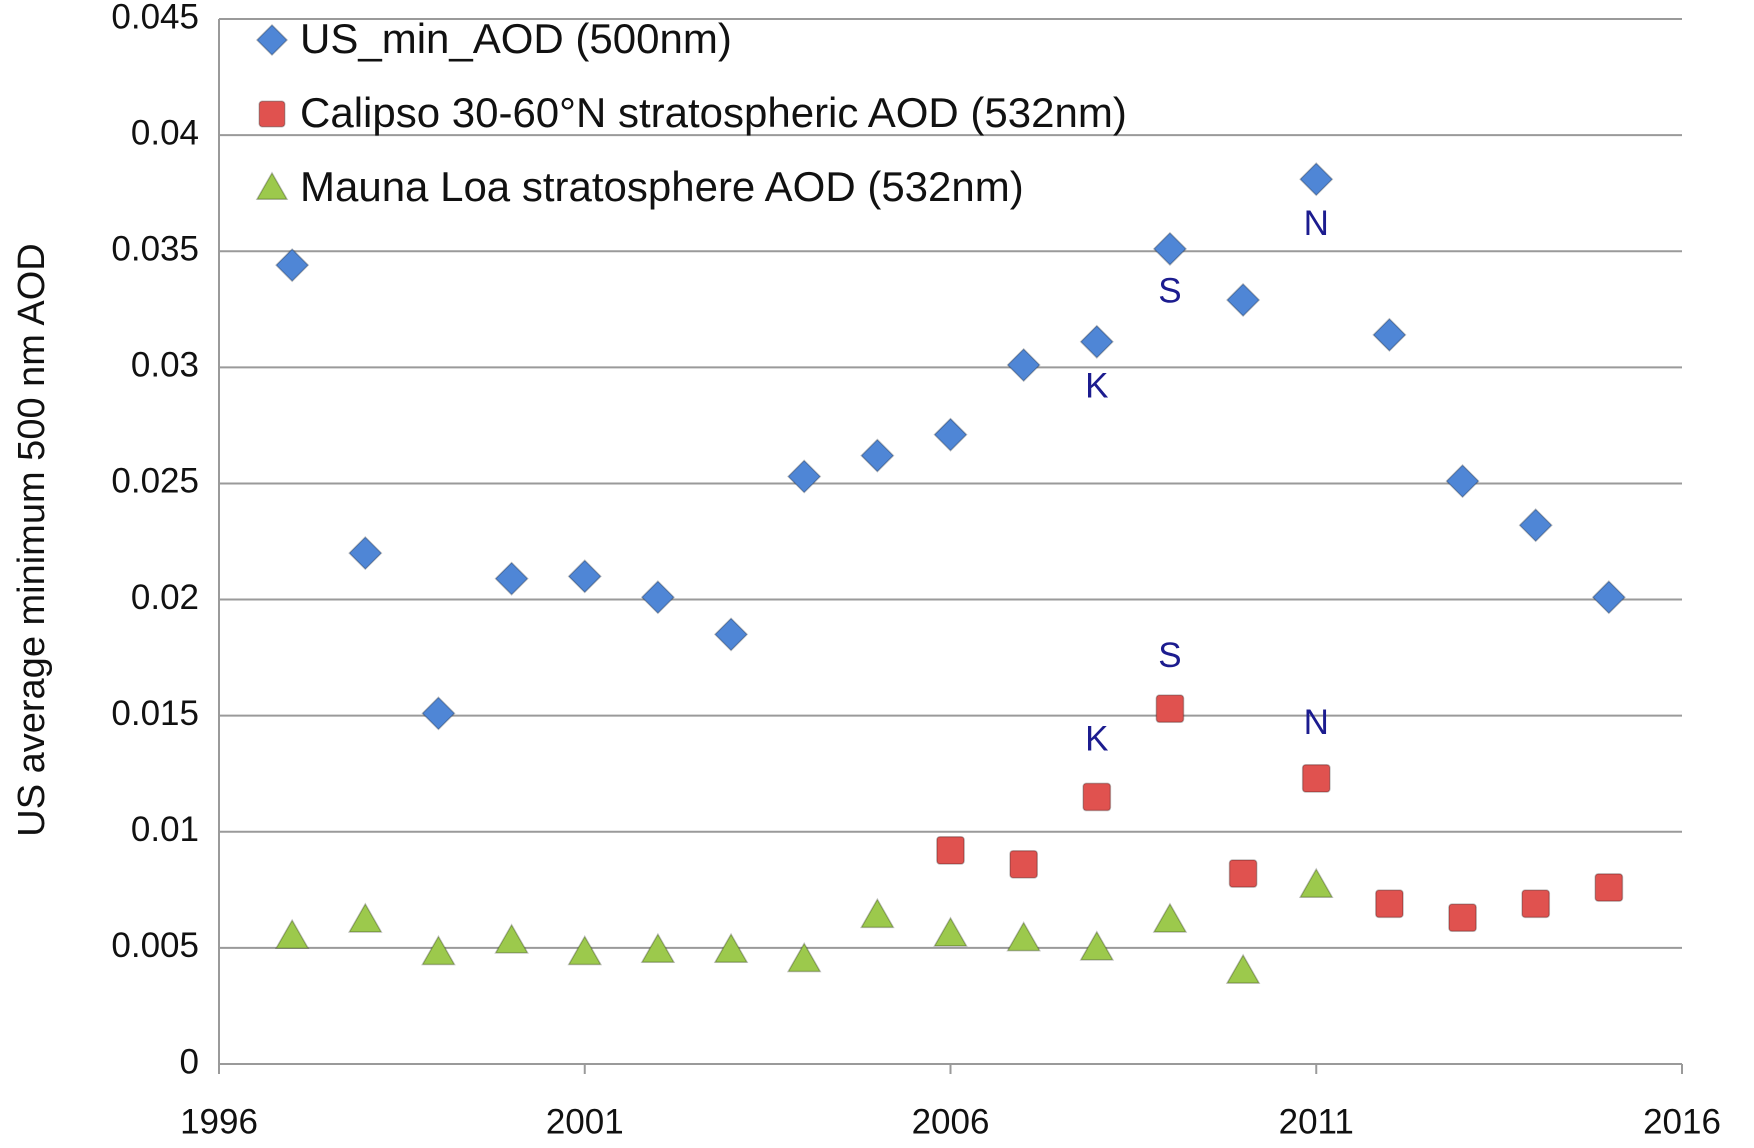 The width and height of the screenshot is (1754, 1148). I want to click on x-tick-label: 2001, so click(585, 1121).